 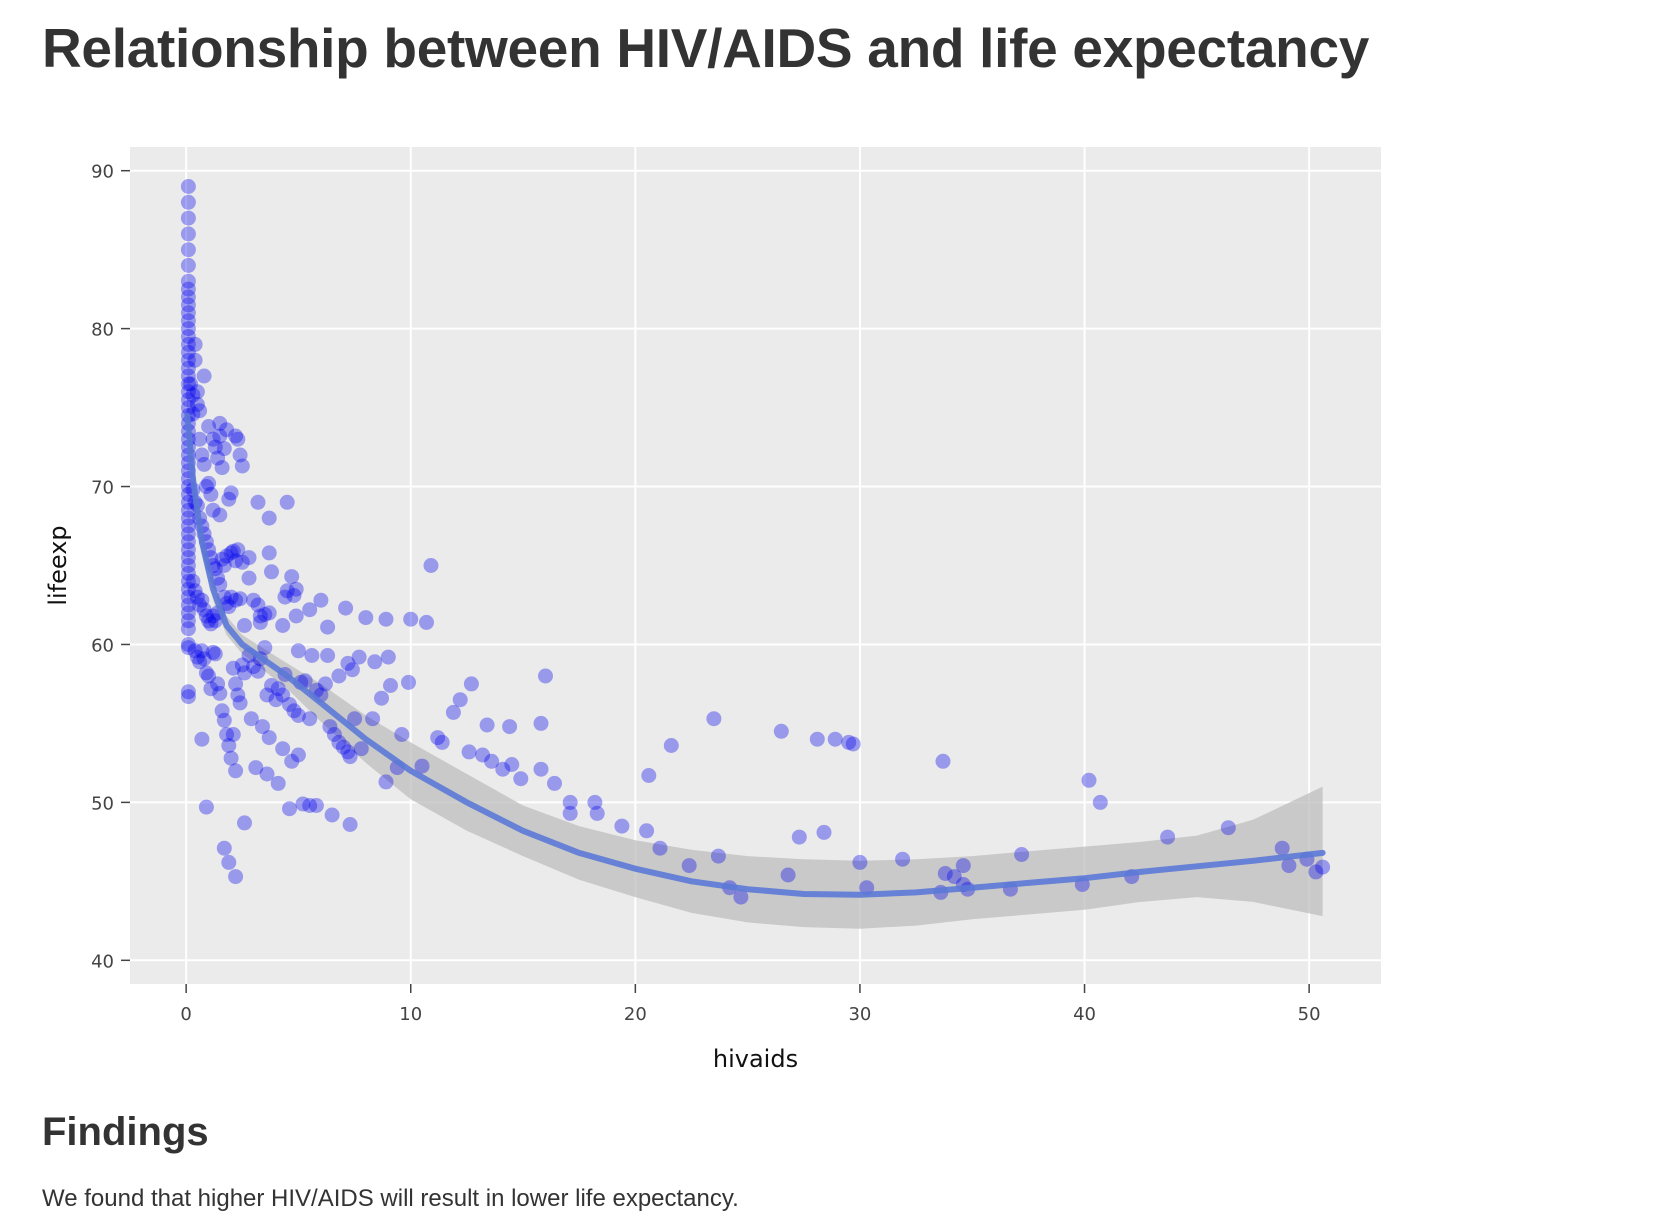 What do you see at coordinates (102, 488) in the screenshot?
I see `y-tick-label: 70` at bounding box center [102, 488].